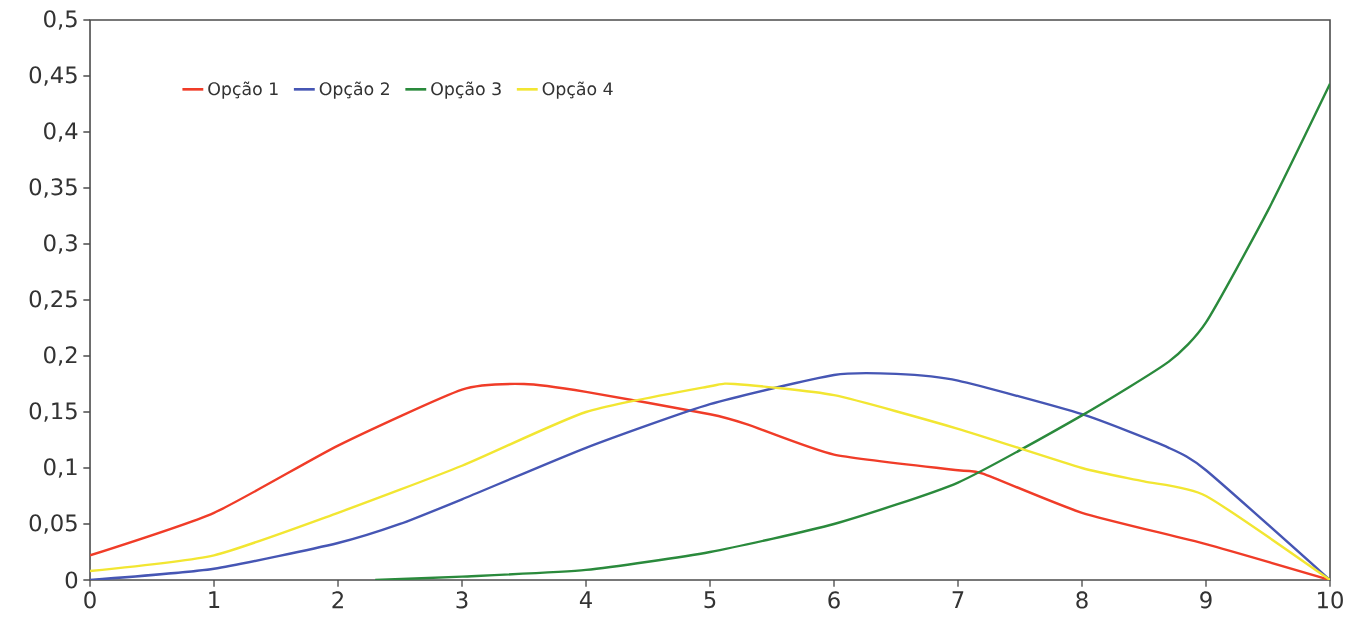 The image size is (1349, 628). I want to click on legend-label: Opção 2, so click(354, 90).